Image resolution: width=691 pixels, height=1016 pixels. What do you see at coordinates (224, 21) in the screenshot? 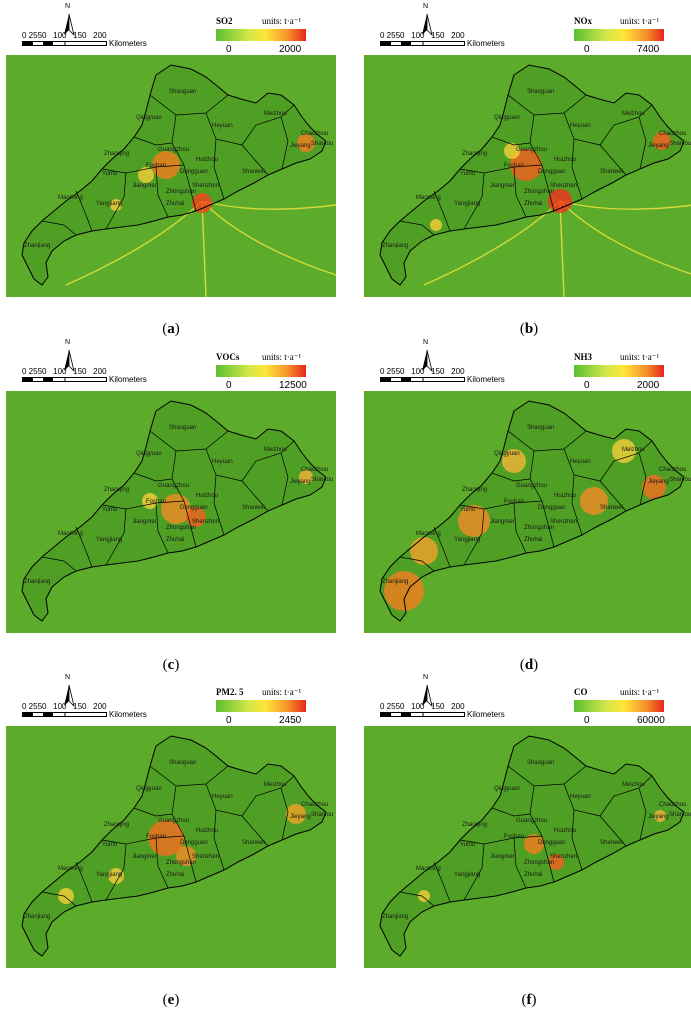
I see `legend-title: SO2` at bounding box center [224, 21].